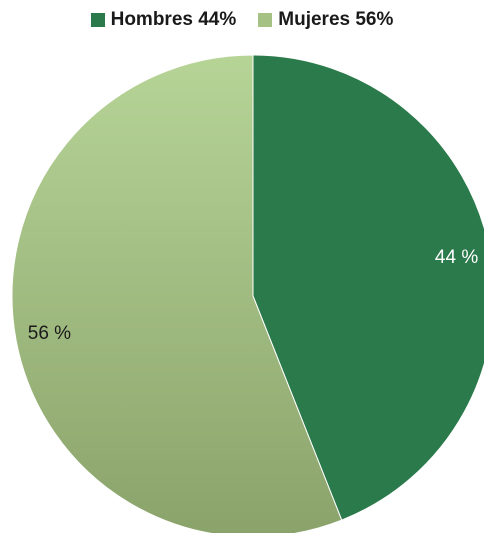 Image resolution: width=484 pixels, height=533 pixels. What do you see at coordinates (242, 20) in the screenshot?
I see `legend: Hombres 44% Mujeres 56%` at bounding box center [242, 20].